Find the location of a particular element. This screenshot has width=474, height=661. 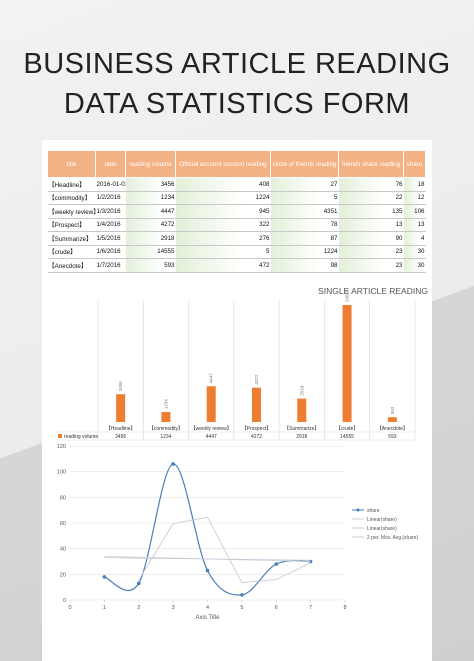

table-cell: 106 is located at coordinates (414, 211).